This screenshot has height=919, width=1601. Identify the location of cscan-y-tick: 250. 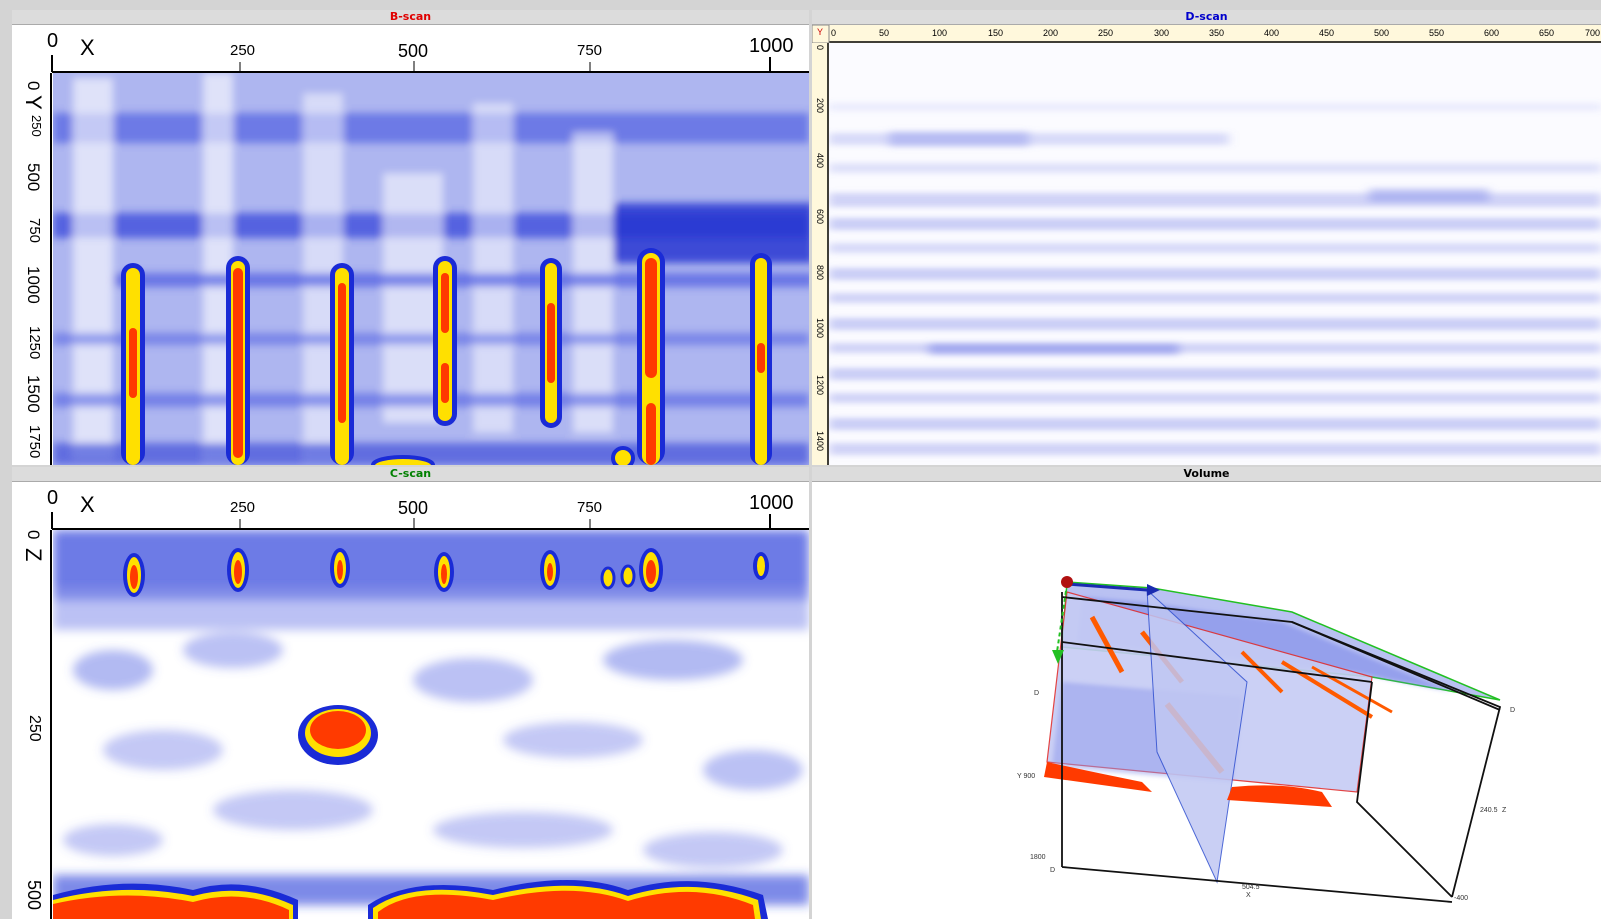
(34, 728).